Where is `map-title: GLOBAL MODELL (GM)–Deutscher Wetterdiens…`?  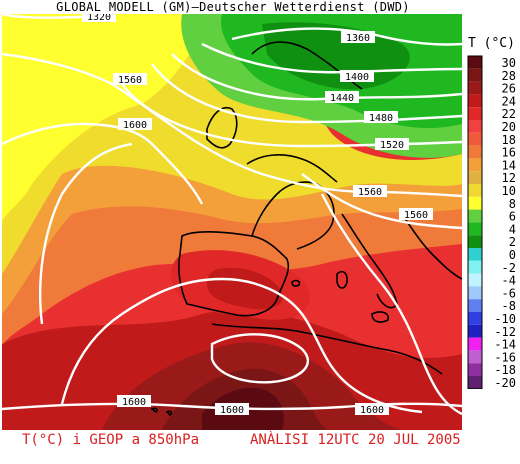
map-title: GLOBAL MODELL (GM)–Deutscher Wetterdiens… is located at coordinates (233, 7).